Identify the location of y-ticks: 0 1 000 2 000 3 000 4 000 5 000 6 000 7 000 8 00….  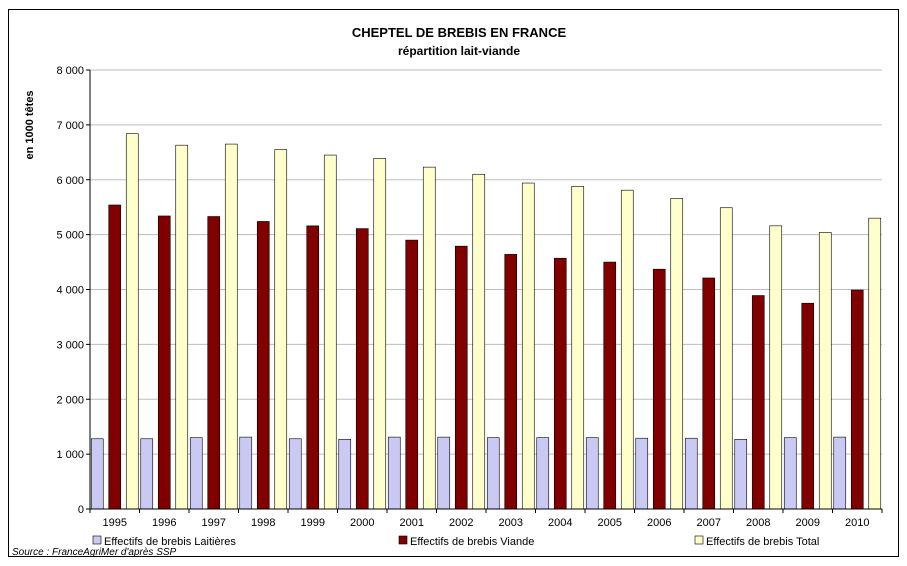
(73, 290).